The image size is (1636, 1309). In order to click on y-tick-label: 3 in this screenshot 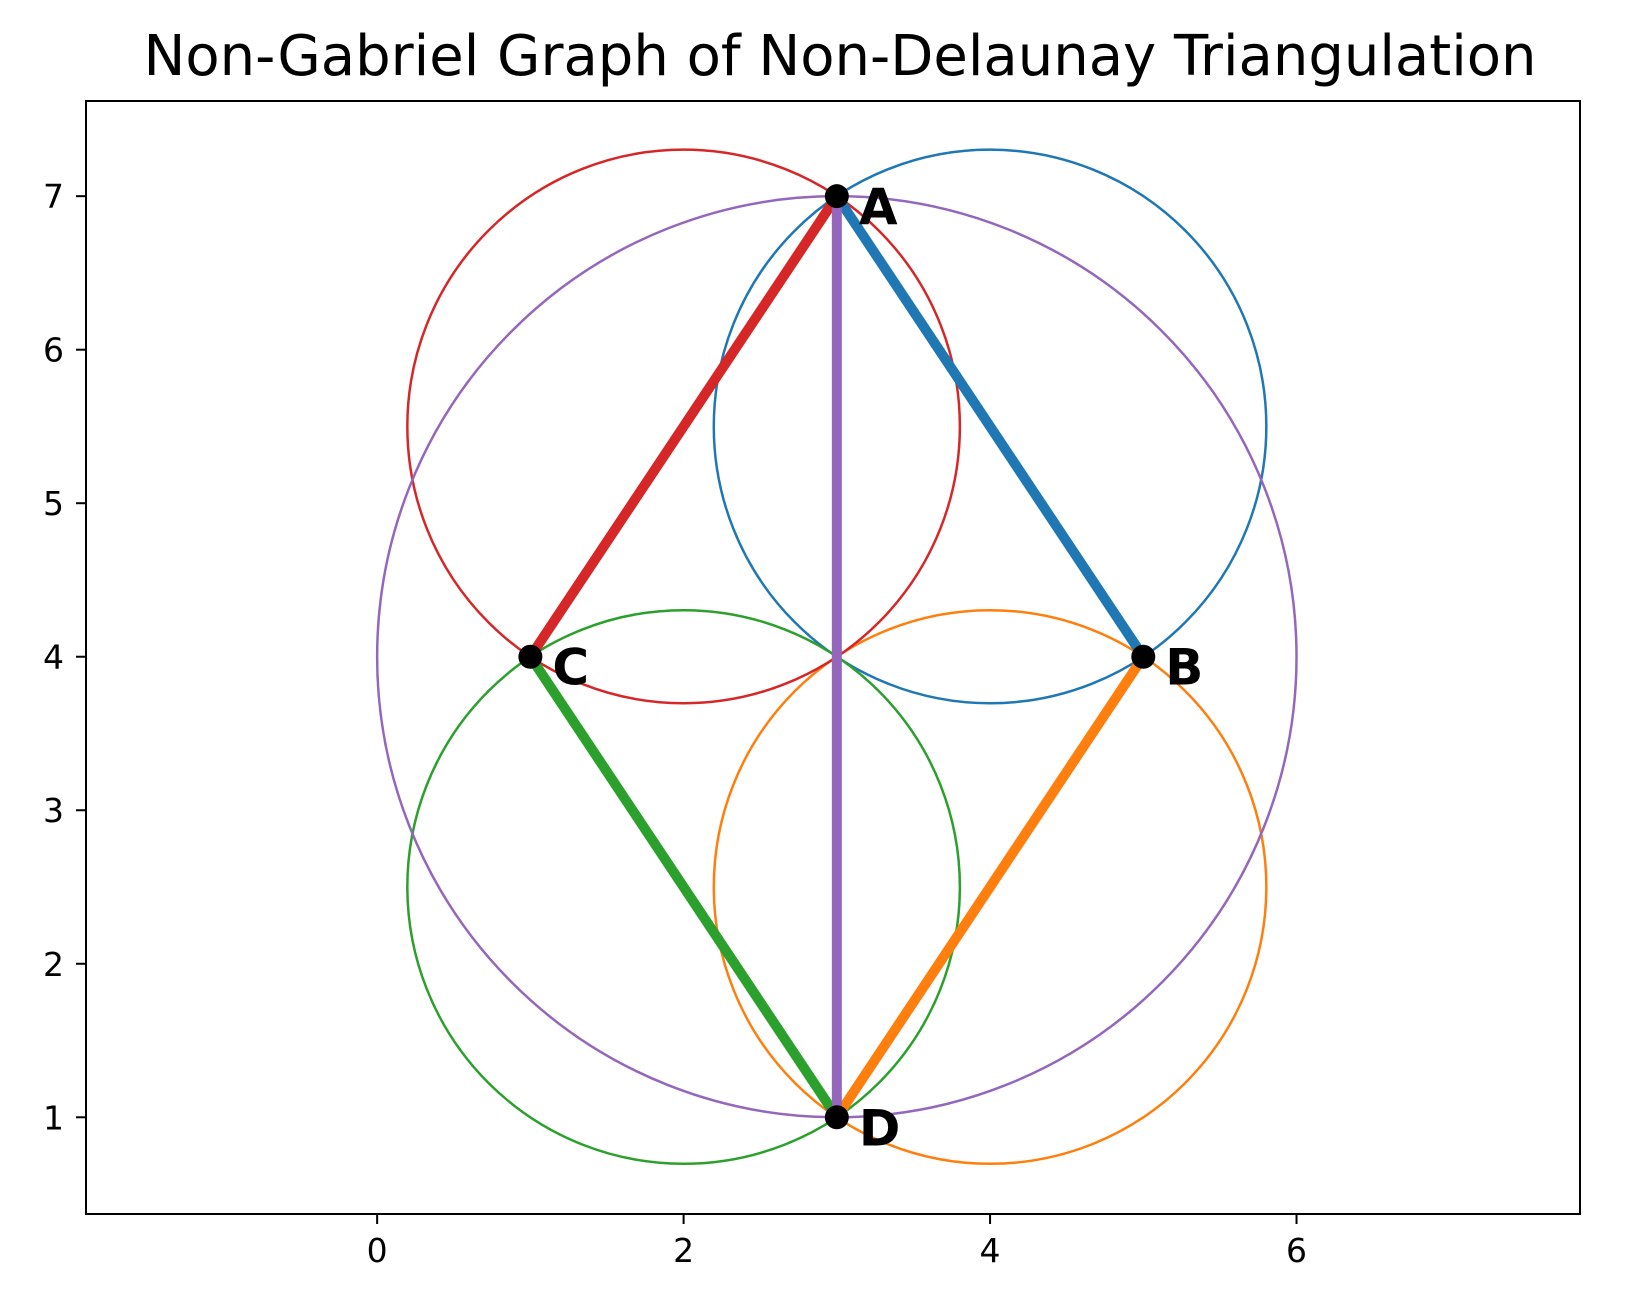, I will do `click(53, 810)`.